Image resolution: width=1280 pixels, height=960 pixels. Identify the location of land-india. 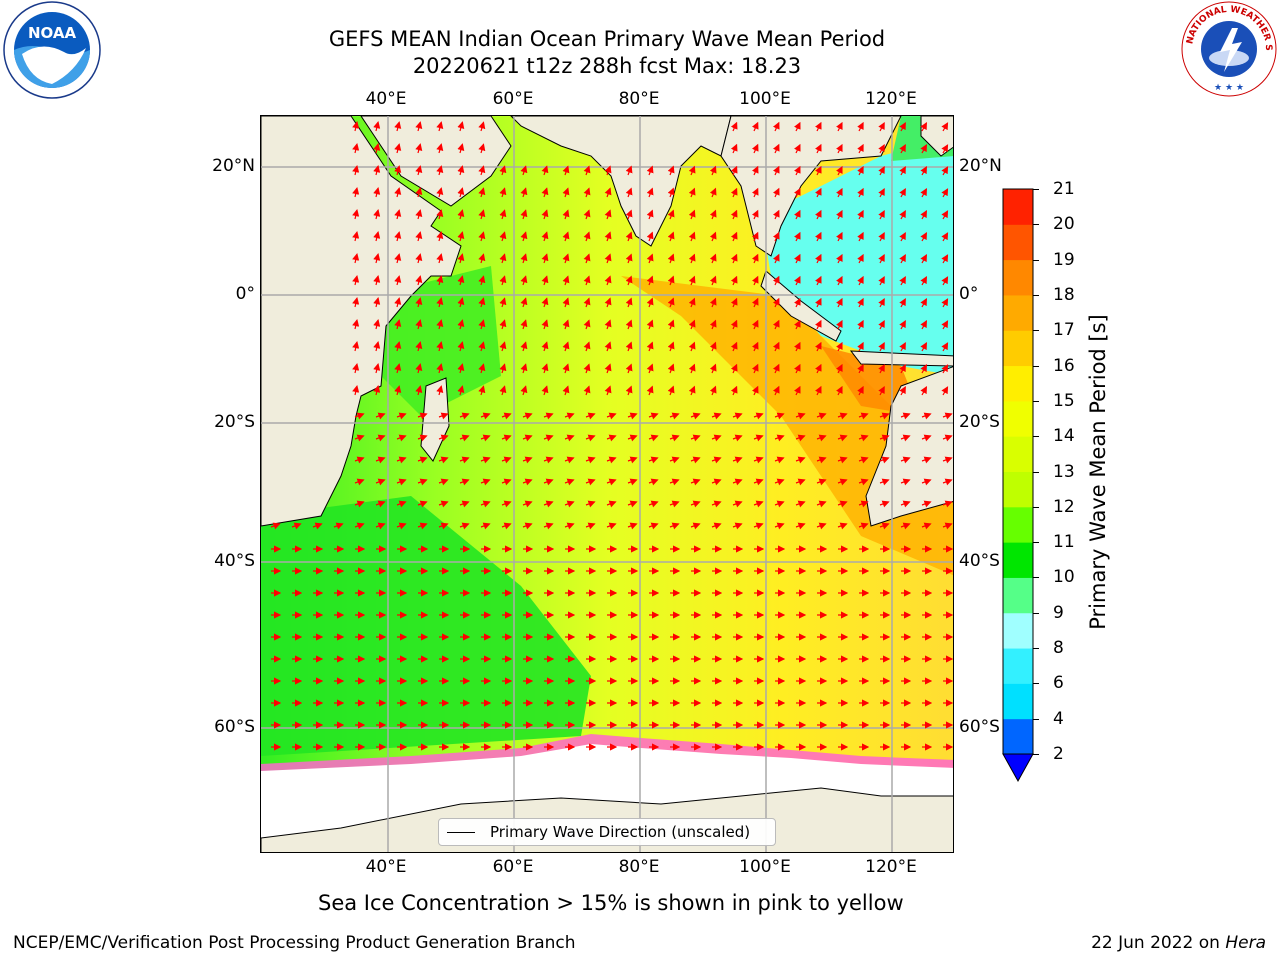
(621, 181).